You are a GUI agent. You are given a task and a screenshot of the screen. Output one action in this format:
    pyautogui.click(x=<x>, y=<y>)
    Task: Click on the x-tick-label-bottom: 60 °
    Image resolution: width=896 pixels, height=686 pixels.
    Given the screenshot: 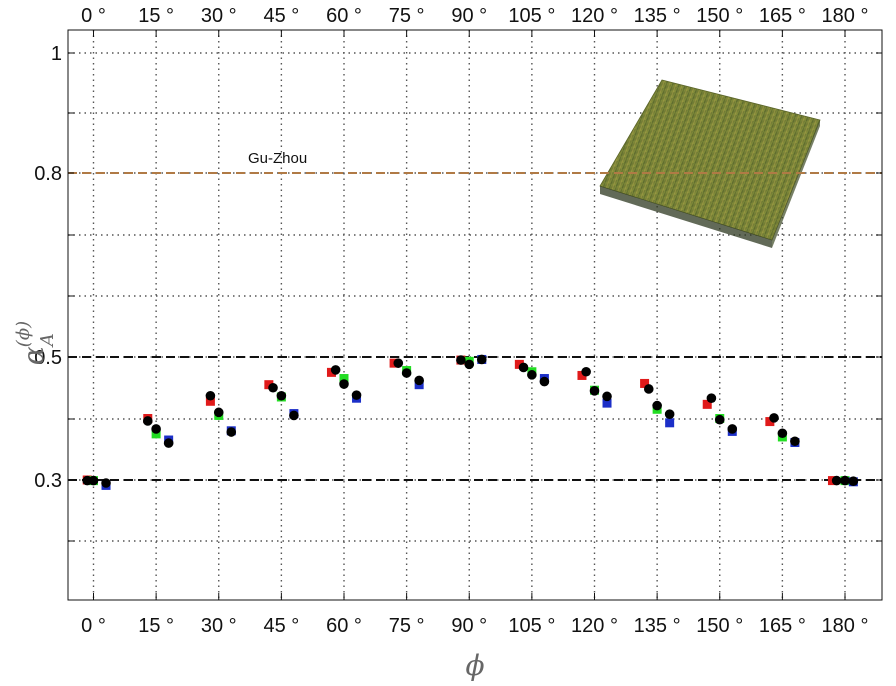 What is the action you would take?
    pyautogui.click(x=344, y=626)
    